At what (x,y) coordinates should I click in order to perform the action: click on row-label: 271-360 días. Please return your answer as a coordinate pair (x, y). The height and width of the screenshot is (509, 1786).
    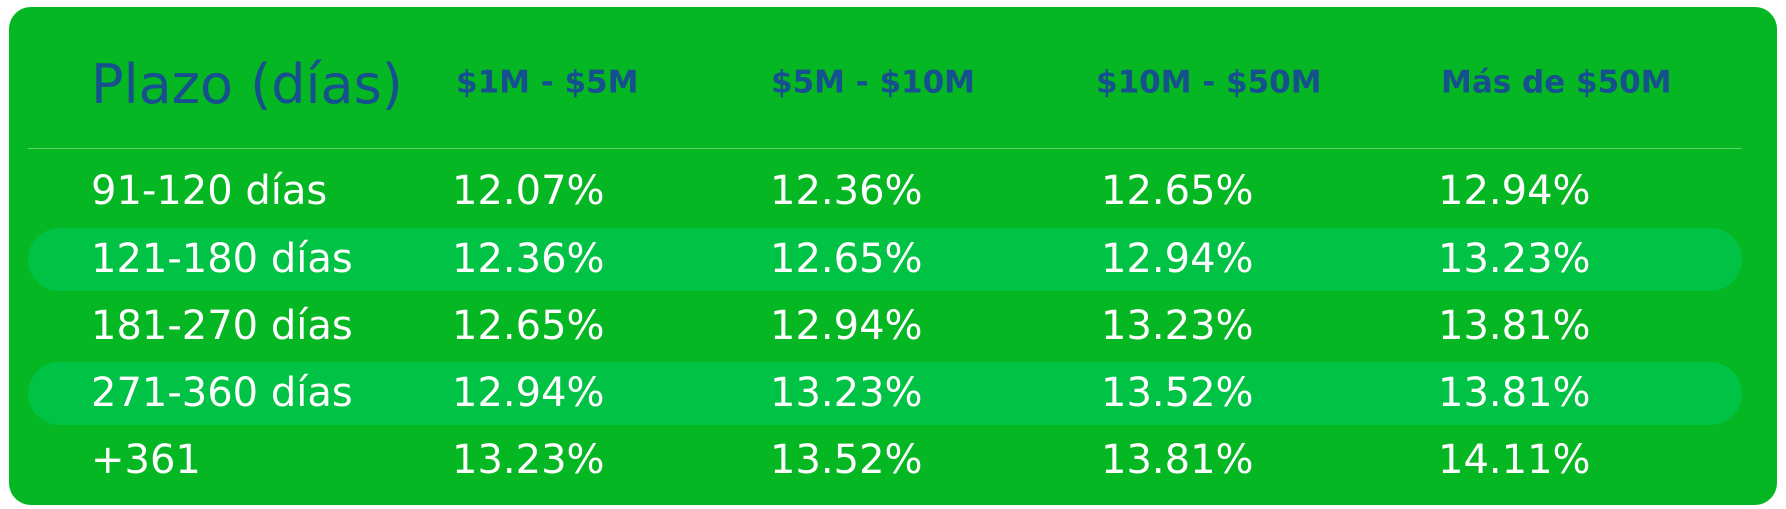
    Looking at the image, I should click on (222, 393).